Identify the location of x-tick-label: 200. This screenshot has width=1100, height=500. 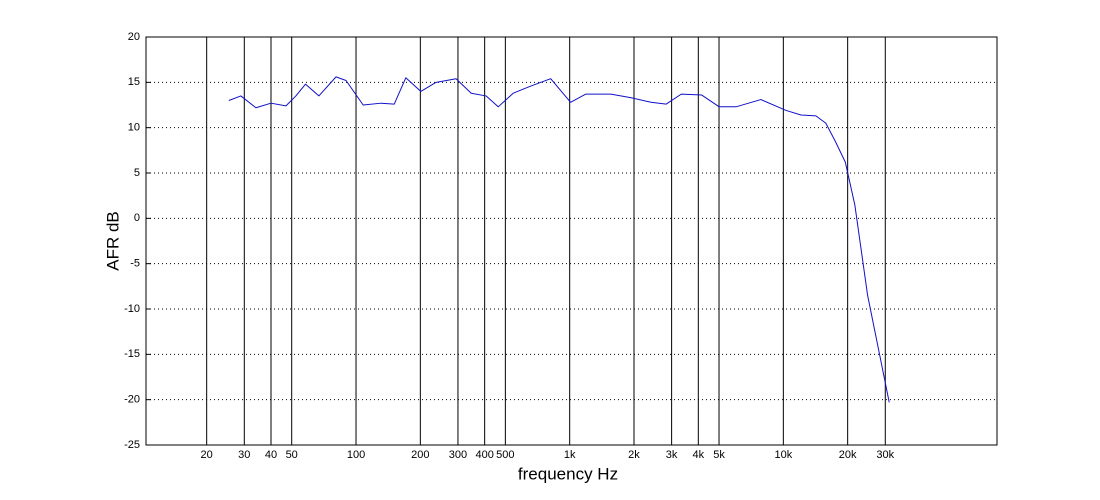
(420, 455).